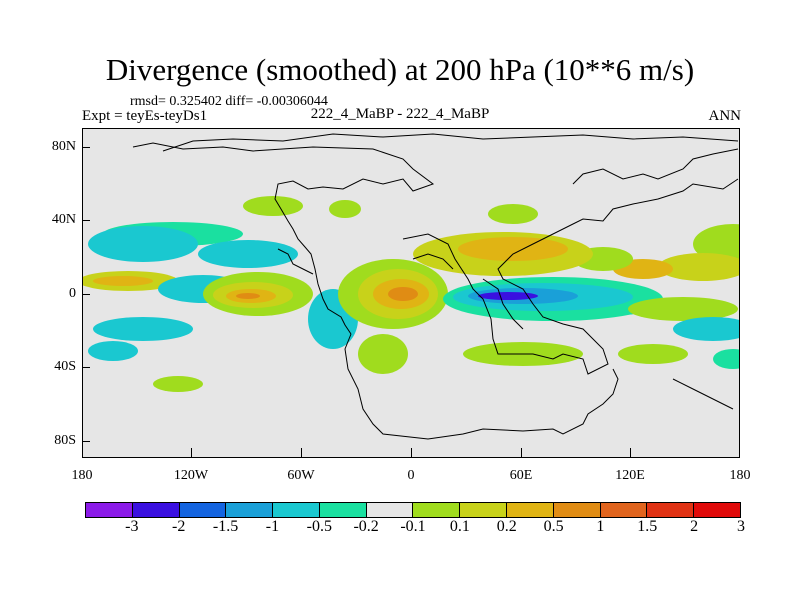 The image size is (800, 600). What do you see at coordinates (506, 526) in the screenshot?
I see `colorbar-label: 0.2` at bounding box center [506, 526].